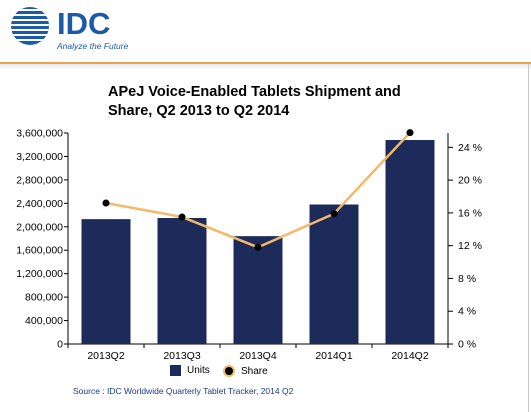  What do you see at coordinates (39, 180) in the screenshot?
I see `y-left-tick-label: 2,800,000` at bounding box center [39, 180].